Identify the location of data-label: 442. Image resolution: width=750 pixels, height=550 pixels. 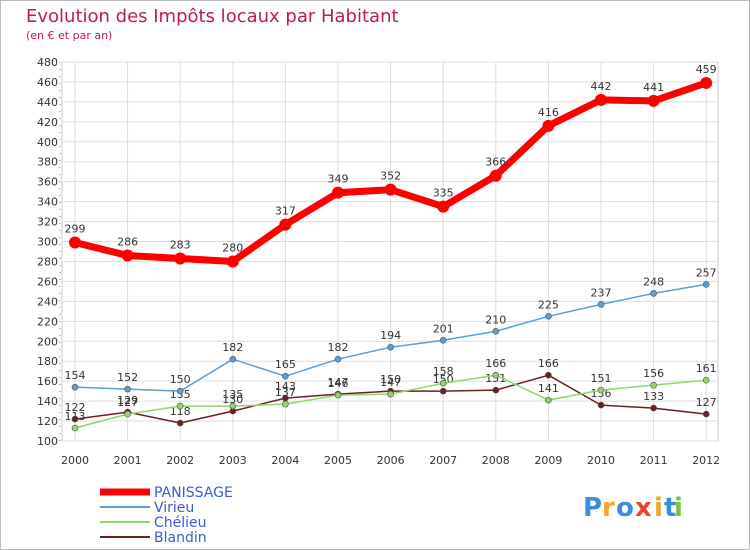
(601, 86).